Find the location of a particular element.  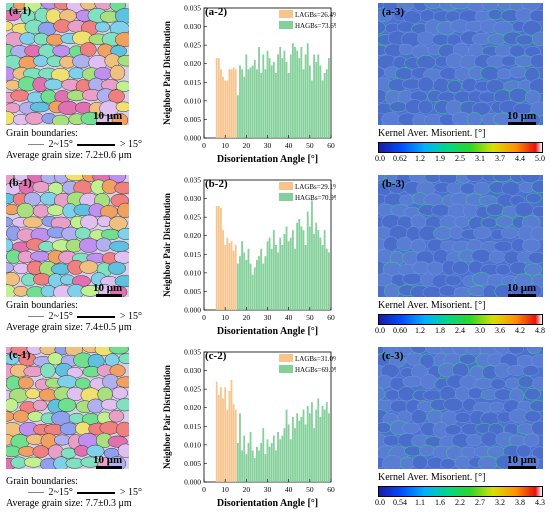

x-tick-label: 20 is located at coordinates (247, 317).